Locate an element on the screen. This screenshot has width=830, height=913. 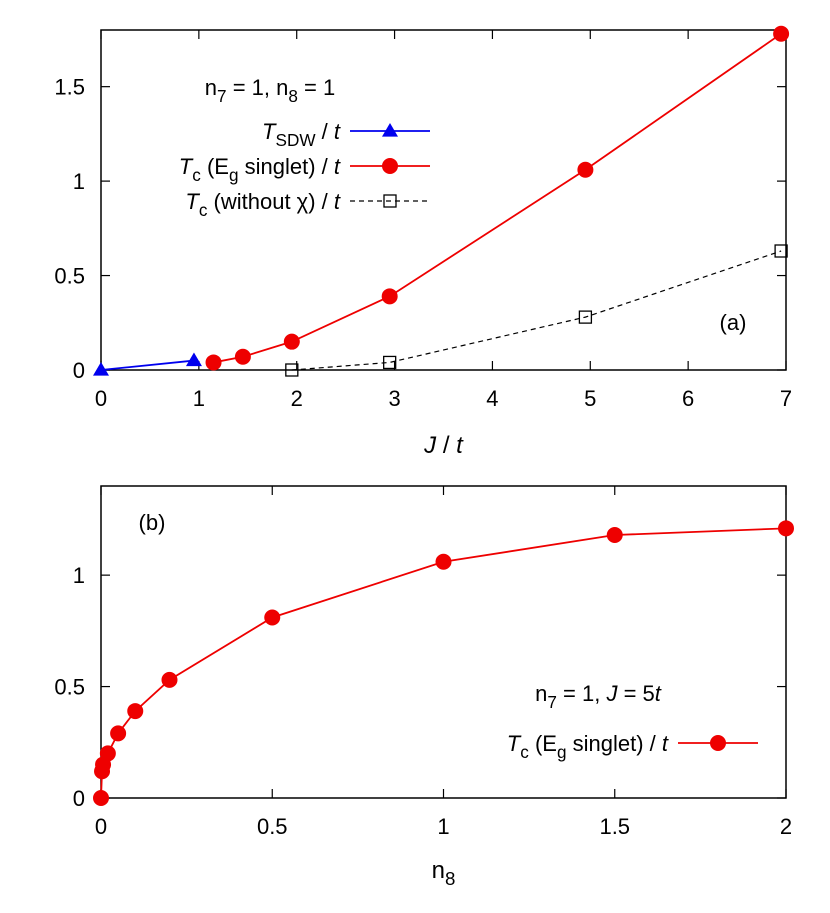
legend-header-part: = 1, is located at coordinates (582, 693).